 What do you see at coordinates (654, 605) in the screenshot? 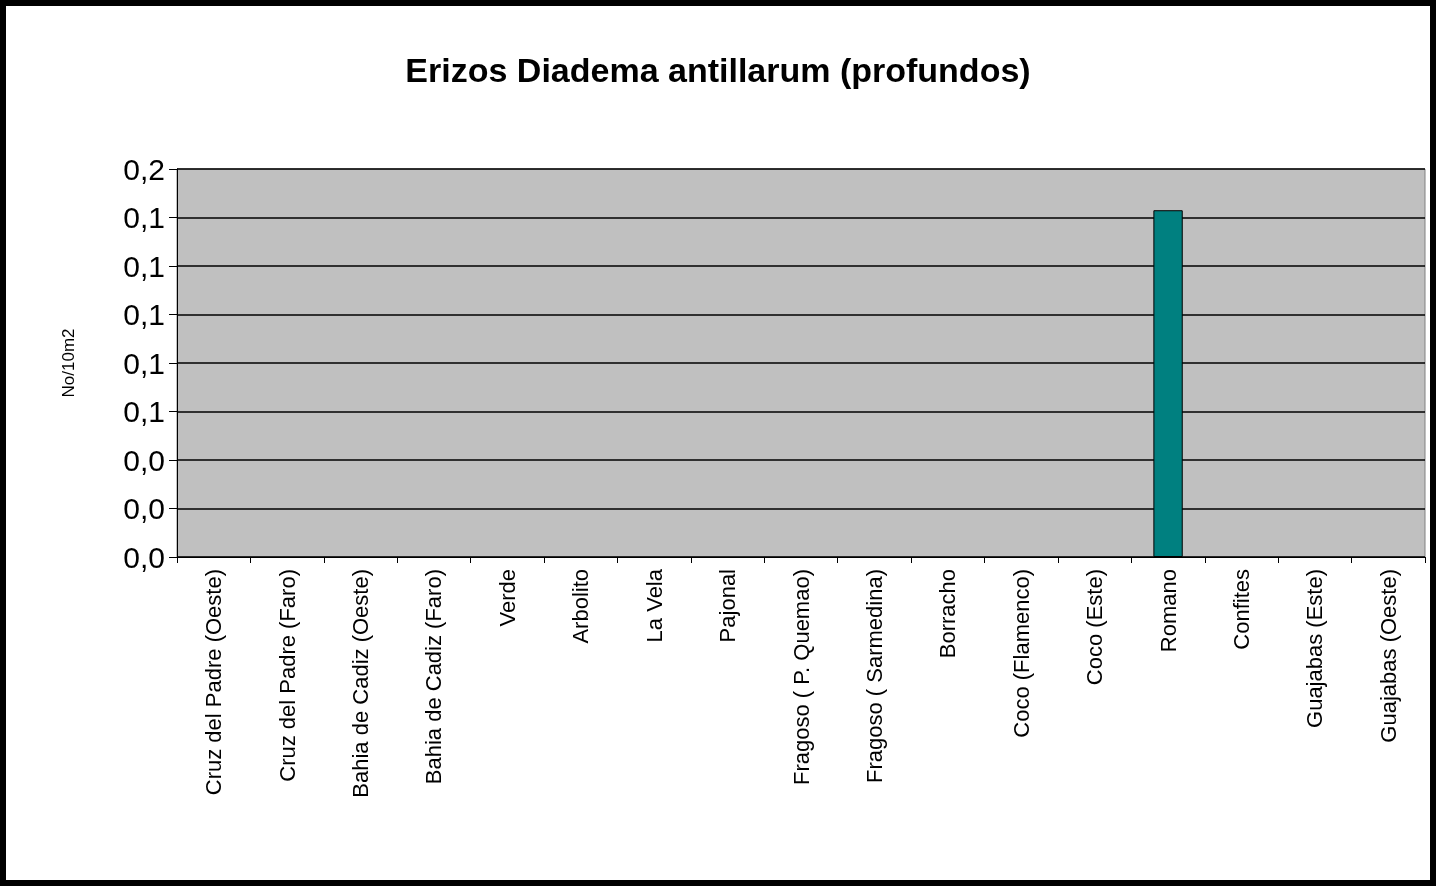
I see `x-tick-label: La Vela` at bounding box center [654, 605].